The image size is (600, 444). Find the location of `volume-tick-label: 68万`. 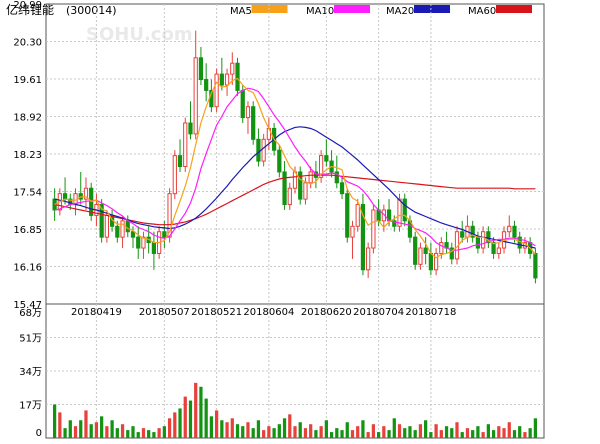

volume-tick-label: 68万 is located at coordinates (30, 313).